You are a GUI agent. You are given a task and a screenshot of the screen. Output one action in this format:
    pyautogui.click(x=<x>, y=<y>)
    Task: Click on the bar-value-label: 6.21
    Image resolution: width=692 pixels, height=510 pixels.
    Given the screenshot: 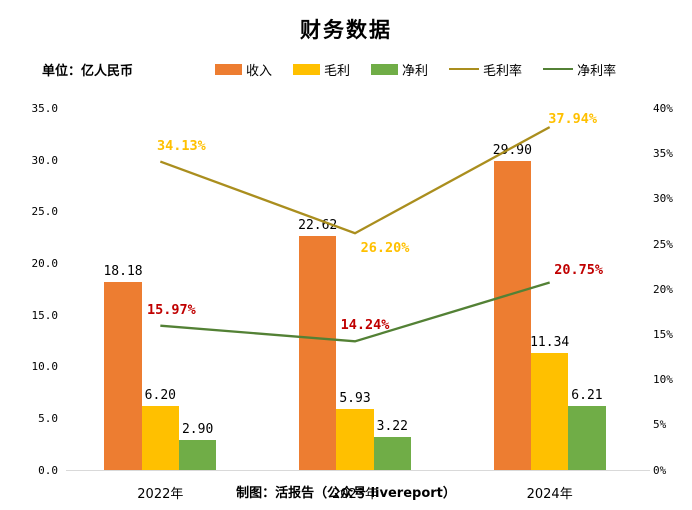 What is the action you would take?
    pyautogui.click(x=587, y=395)
    